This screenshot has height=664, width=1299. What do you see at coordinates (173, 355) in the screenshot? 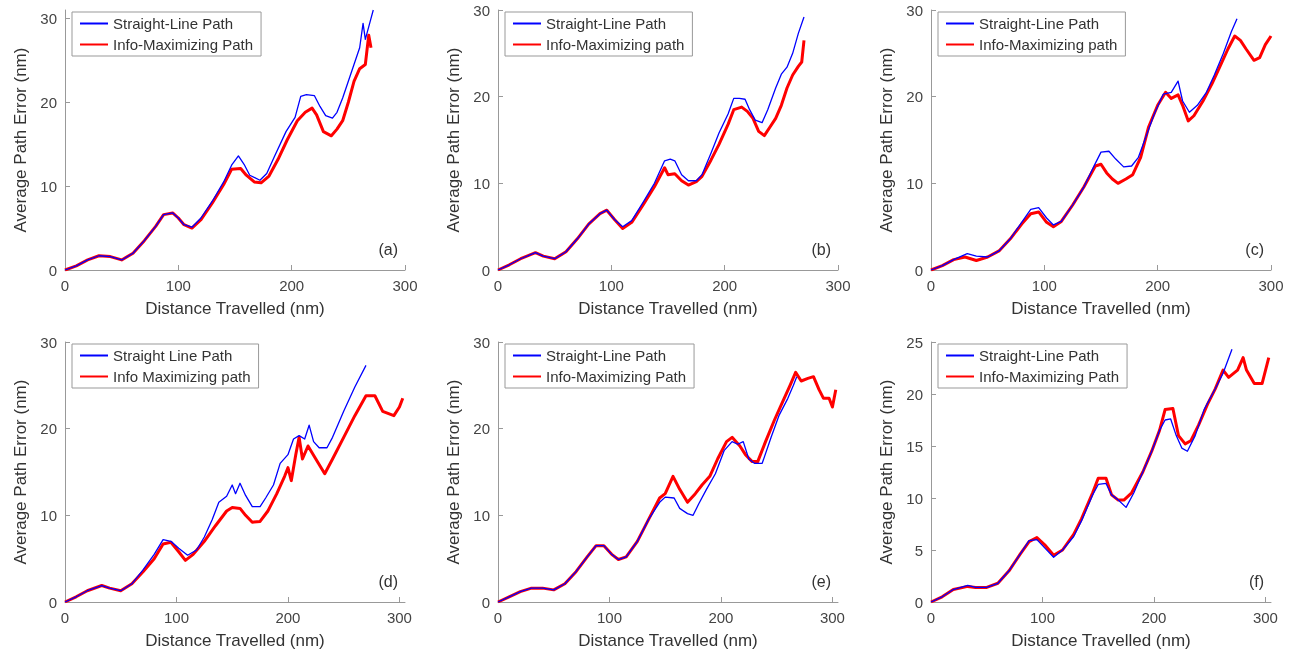
I see `legend-label: Straight Line Path` at bounding box center [173, 355].